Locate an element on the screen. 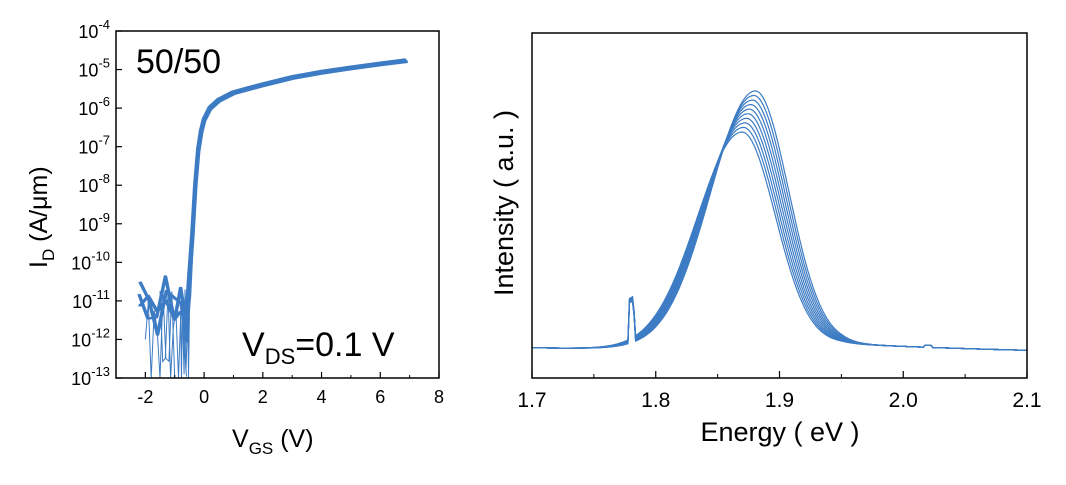 Image resolution: width=1066 pixels, height=485 pixels. transfer-y-tick-label: 10⁻⁸ is located at coordinates (94, 183).